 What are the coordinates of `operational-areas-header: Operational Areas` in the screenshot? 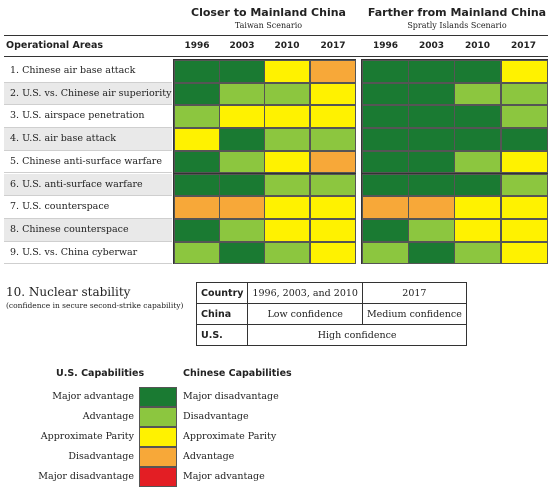 It's located at (55, 45).